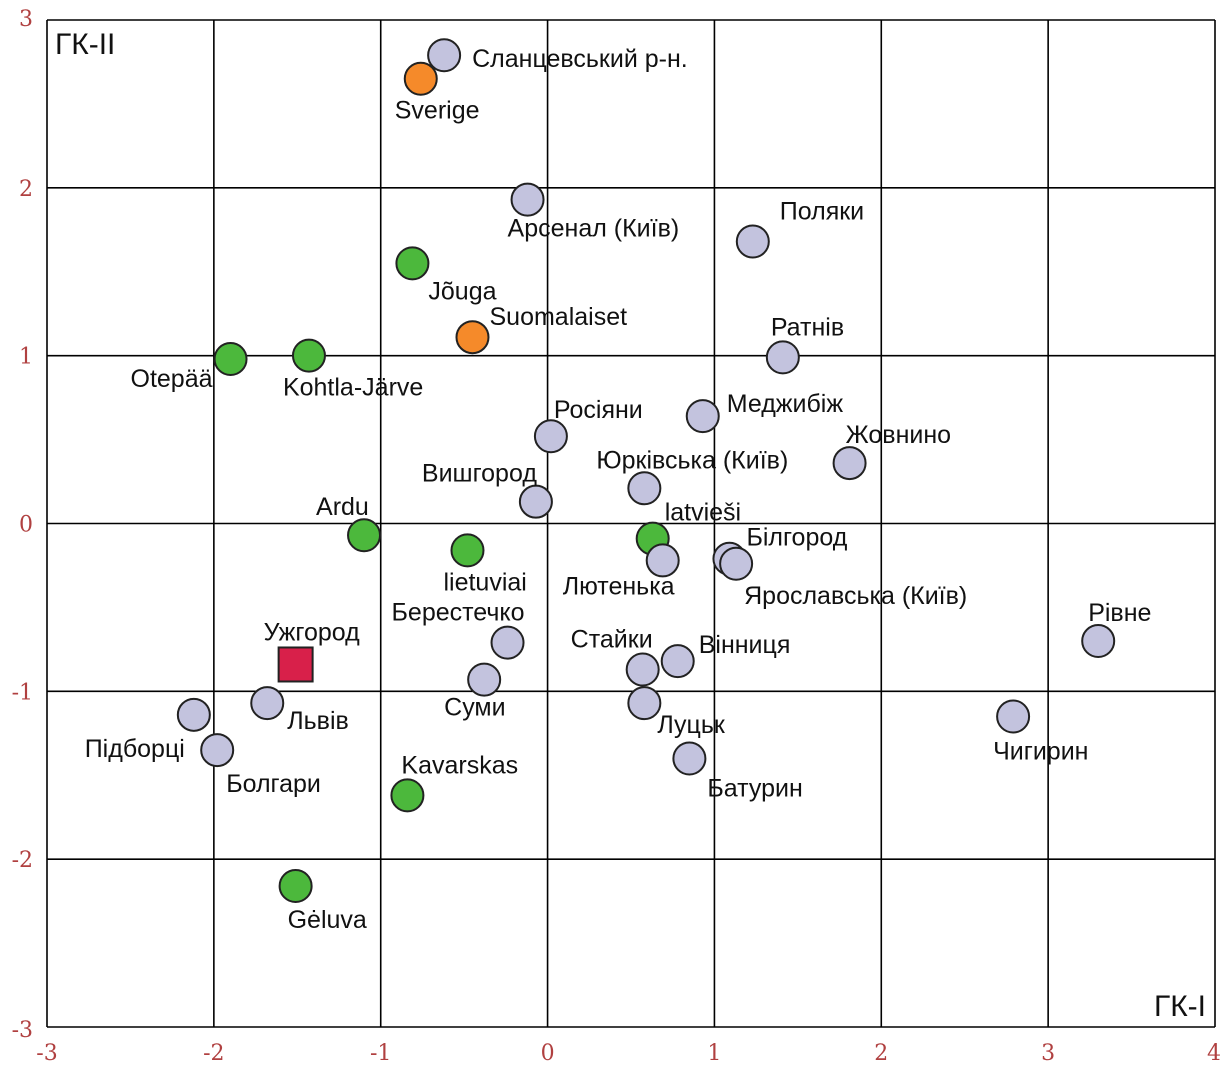 This screenshot has width=1232, height=1068. I want to click on data-point-square, so click(295, 664).